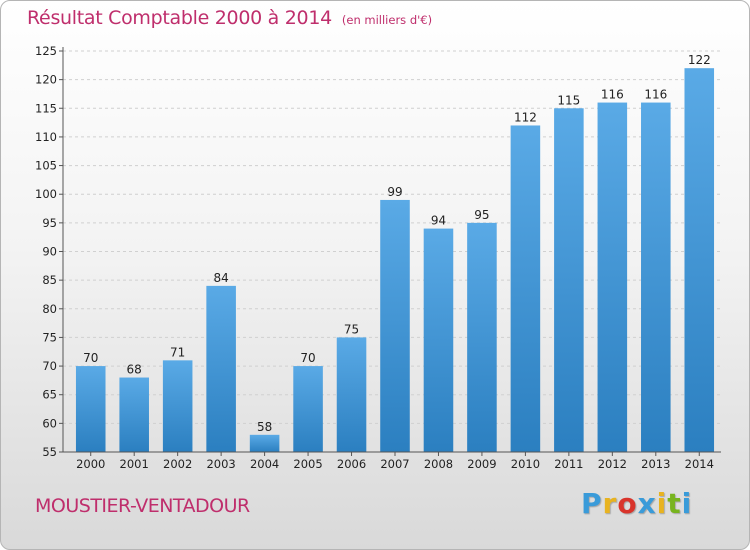 Image resolution: width=750 pixels, height=550 pixels. I want to click on value-label: 94, so click(438, 221).